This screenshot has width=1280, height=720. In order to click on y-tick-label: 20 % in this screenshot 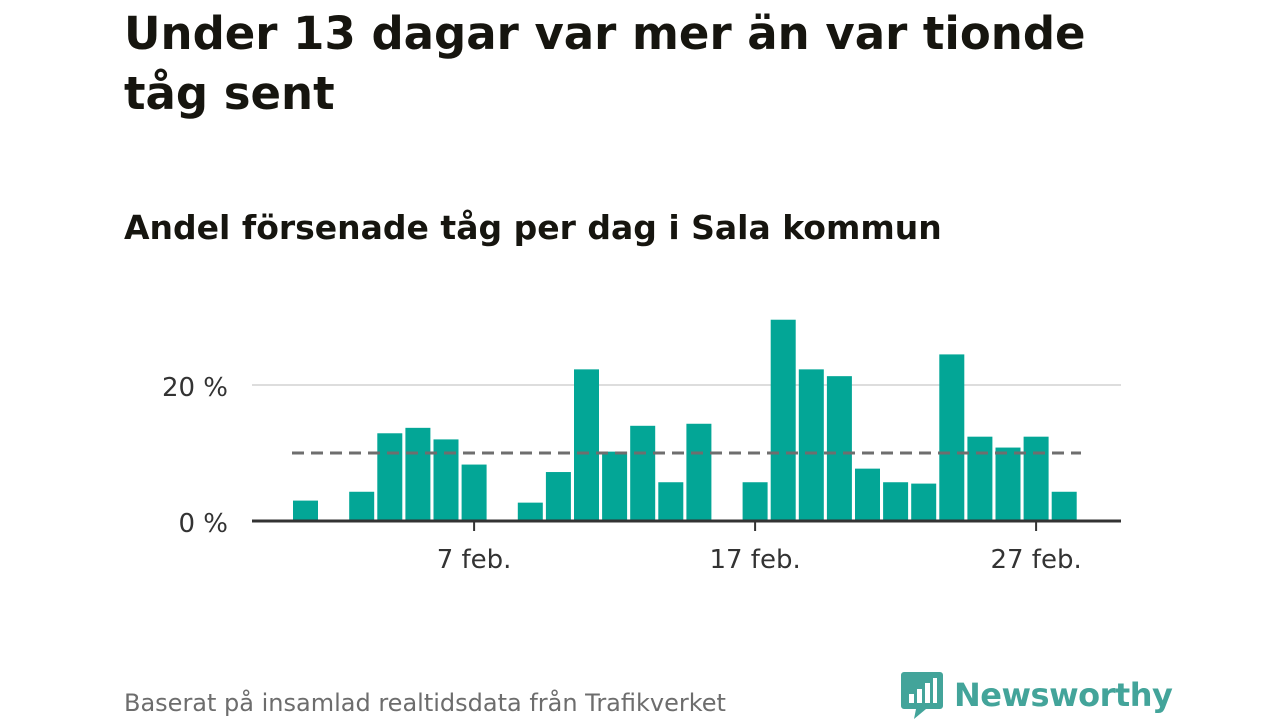, I will do `click(195, 388)`.